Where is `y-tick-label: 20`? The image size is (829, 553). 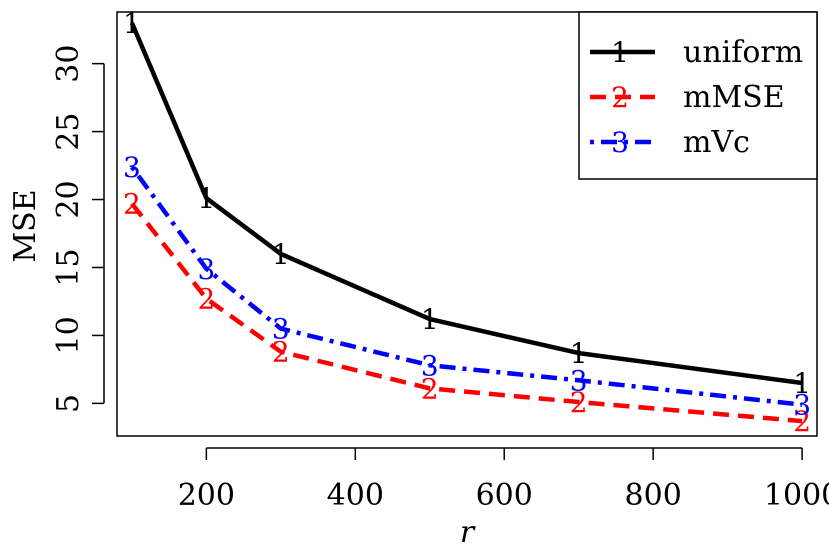 y-tick-label: 20 is located at coordinates (68, 199).